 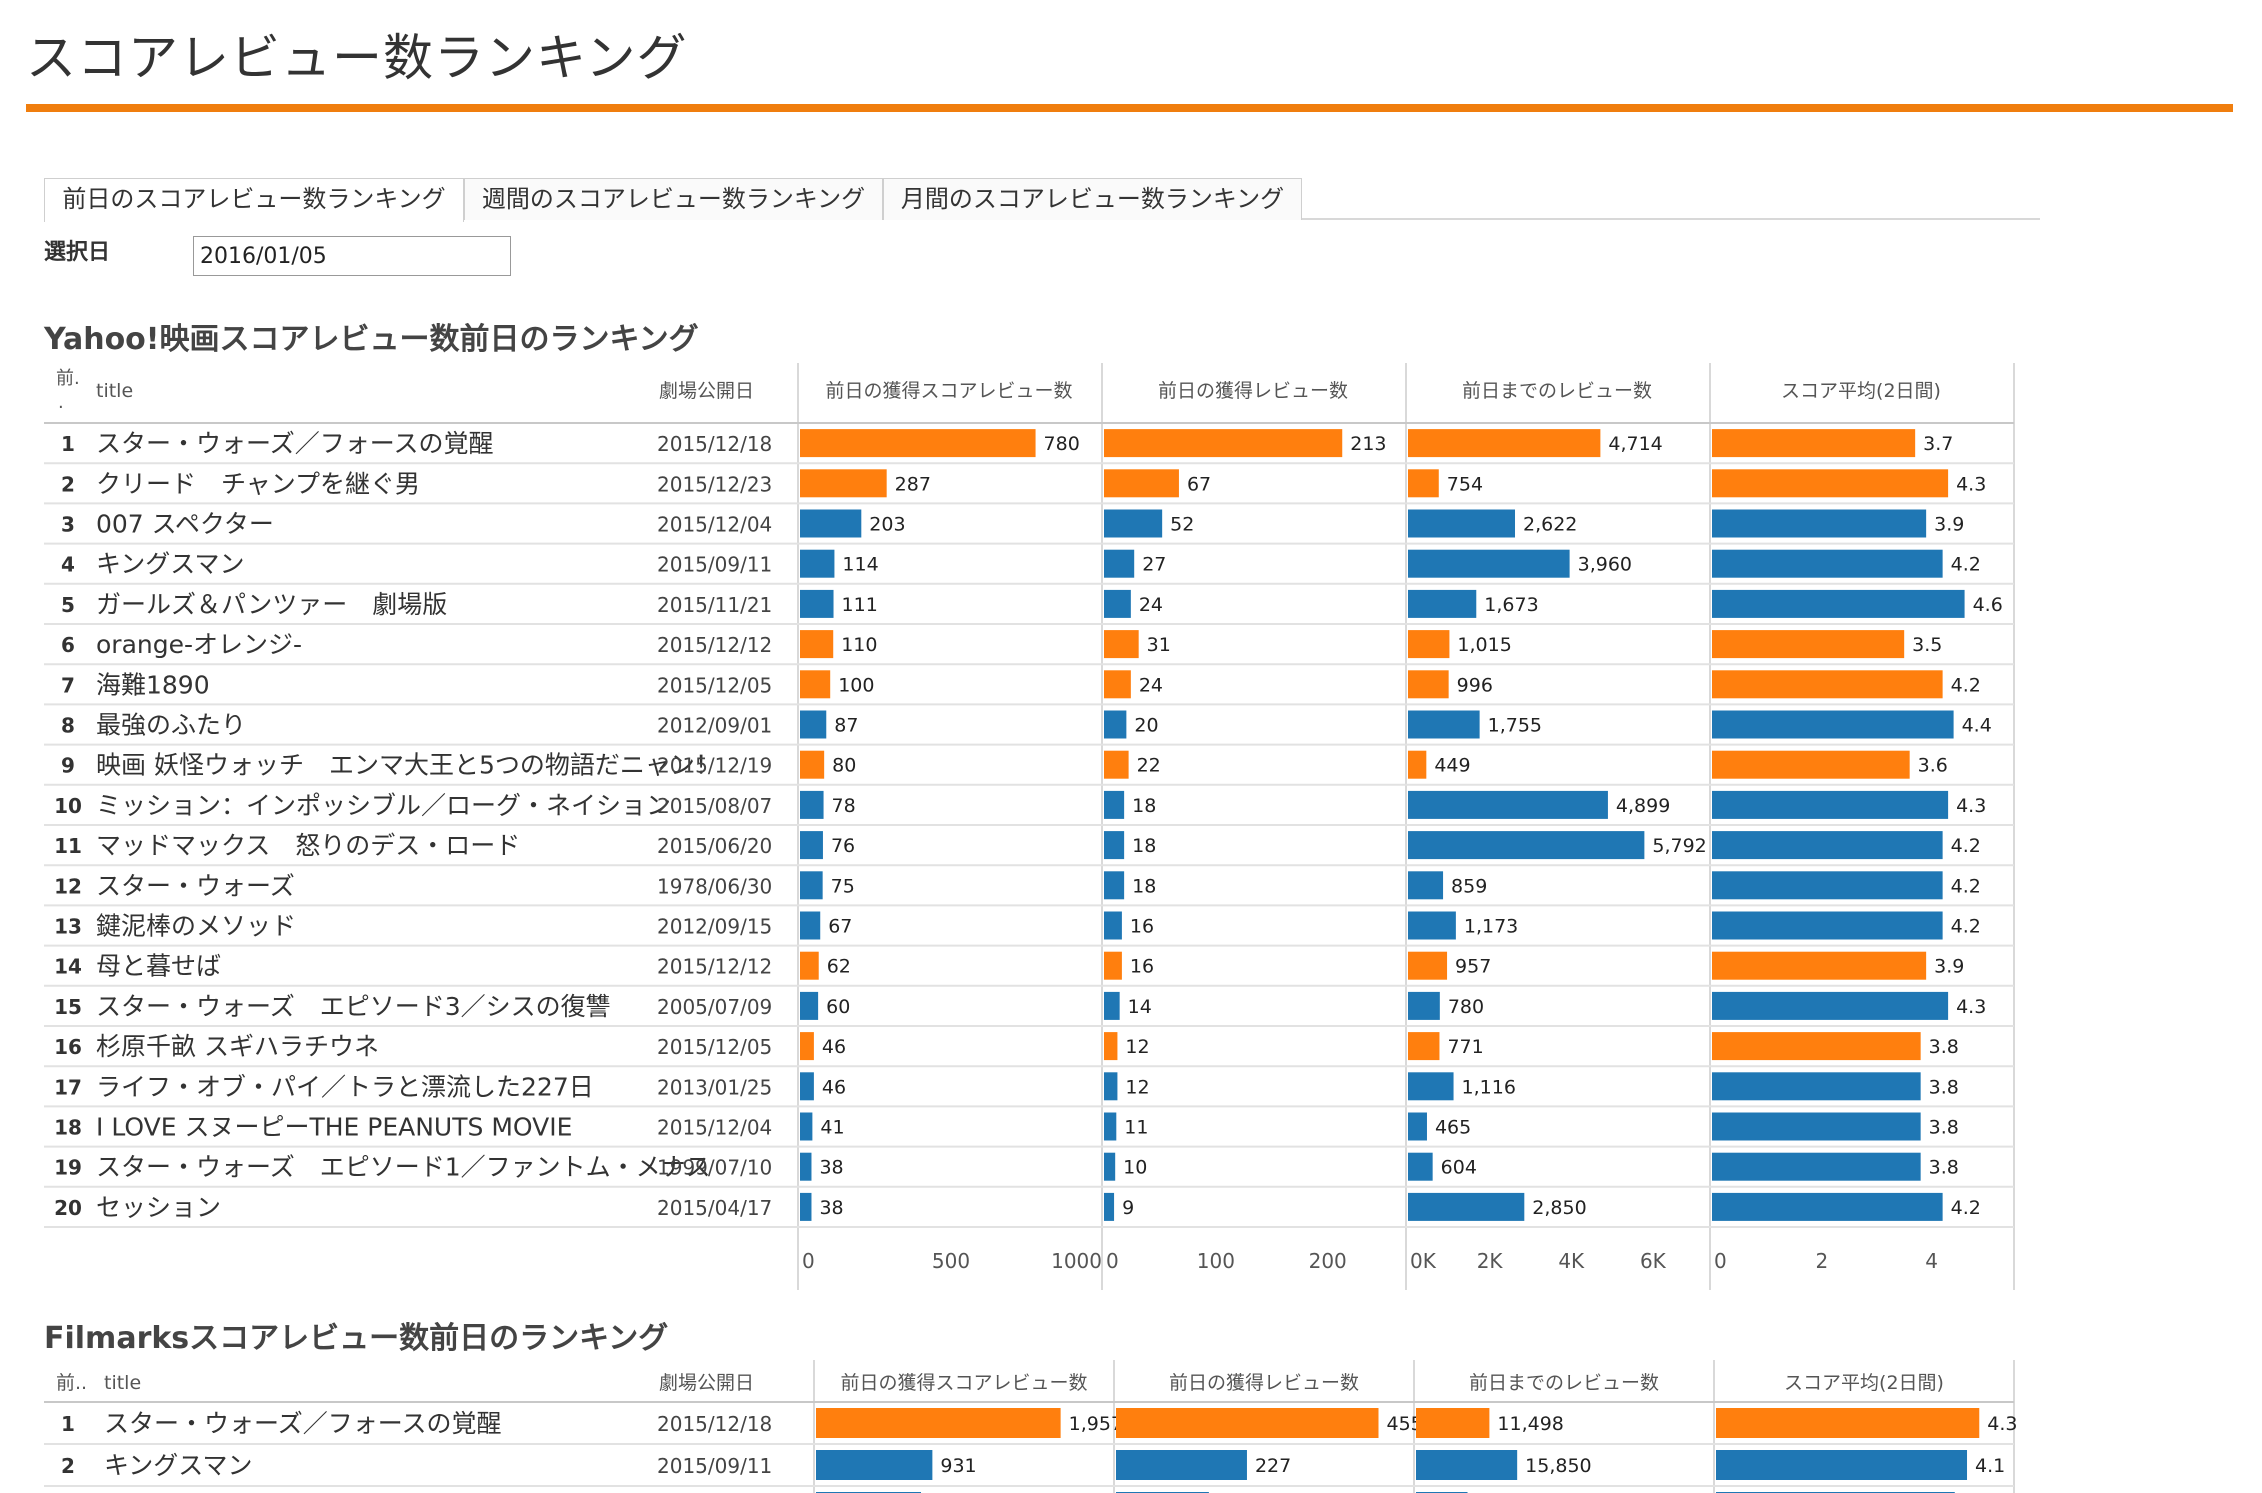 What do you see at coordinates (714, 605) in the screenshot?
I see `yahoo-release-cell: 2015/11/21` at bounding box center [714, 605].